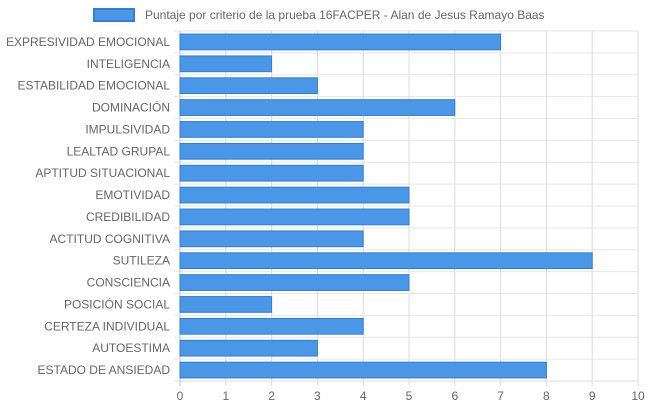 This screenshot has height=410, width=648. I want to click on x-tick-label: 6, so click(454, 396).